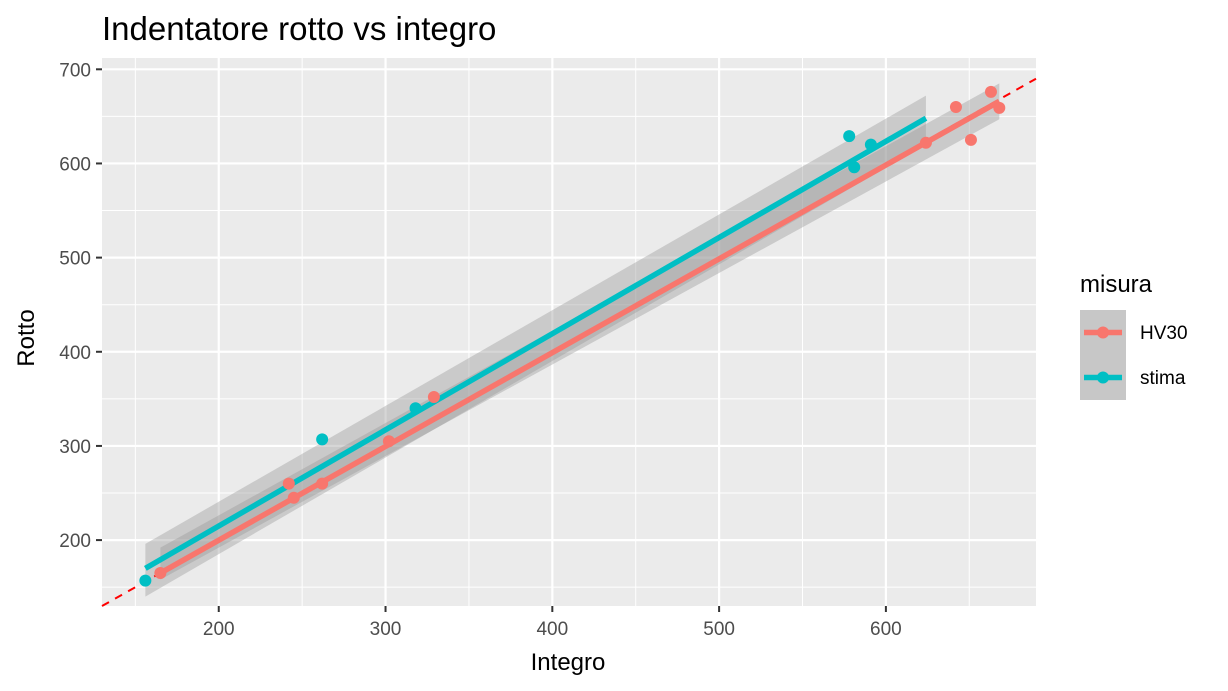 This screenshot has height=691, width=1228. I want to click on y-tick-label: 400, so click(75, 353).